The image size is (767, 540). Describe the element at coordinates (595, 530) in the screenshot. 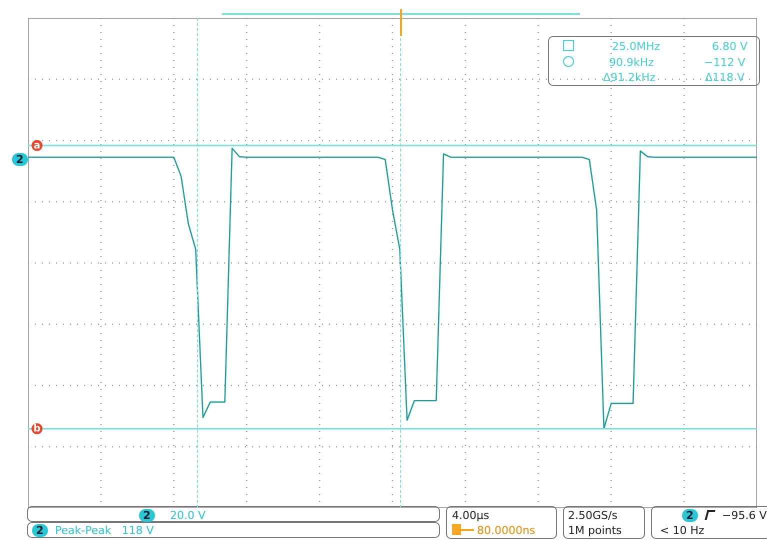

I see `text: 1M points` at that location.